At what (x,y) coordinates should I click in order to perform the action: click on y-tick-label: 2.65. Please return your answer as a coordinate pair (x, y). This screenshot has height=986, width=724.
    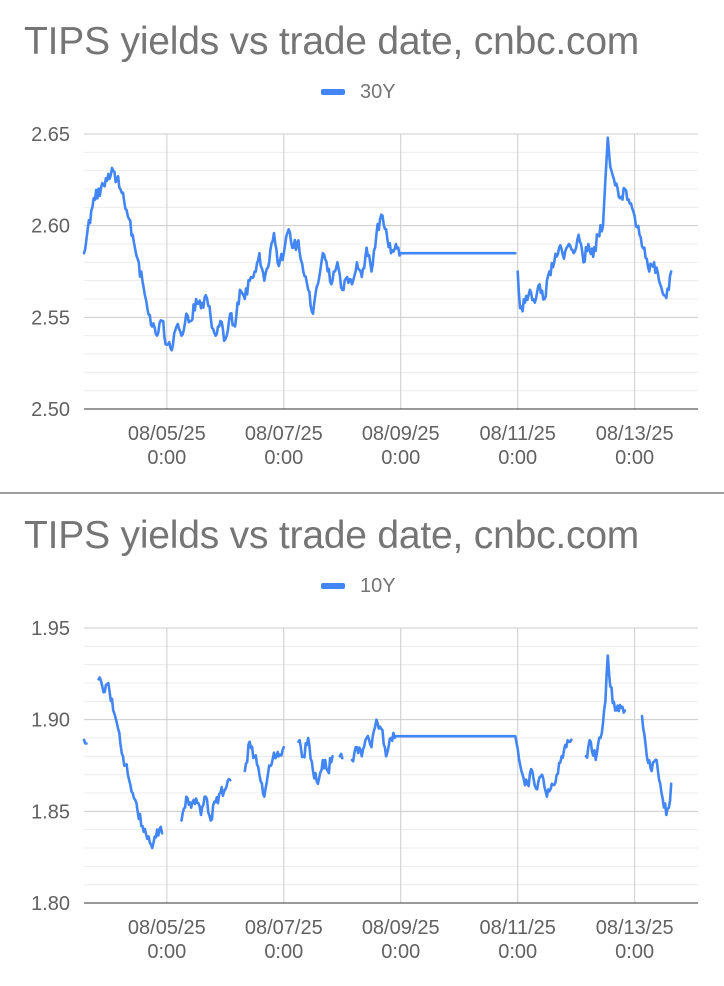
    Looking at the image, I should click on (50, 135).